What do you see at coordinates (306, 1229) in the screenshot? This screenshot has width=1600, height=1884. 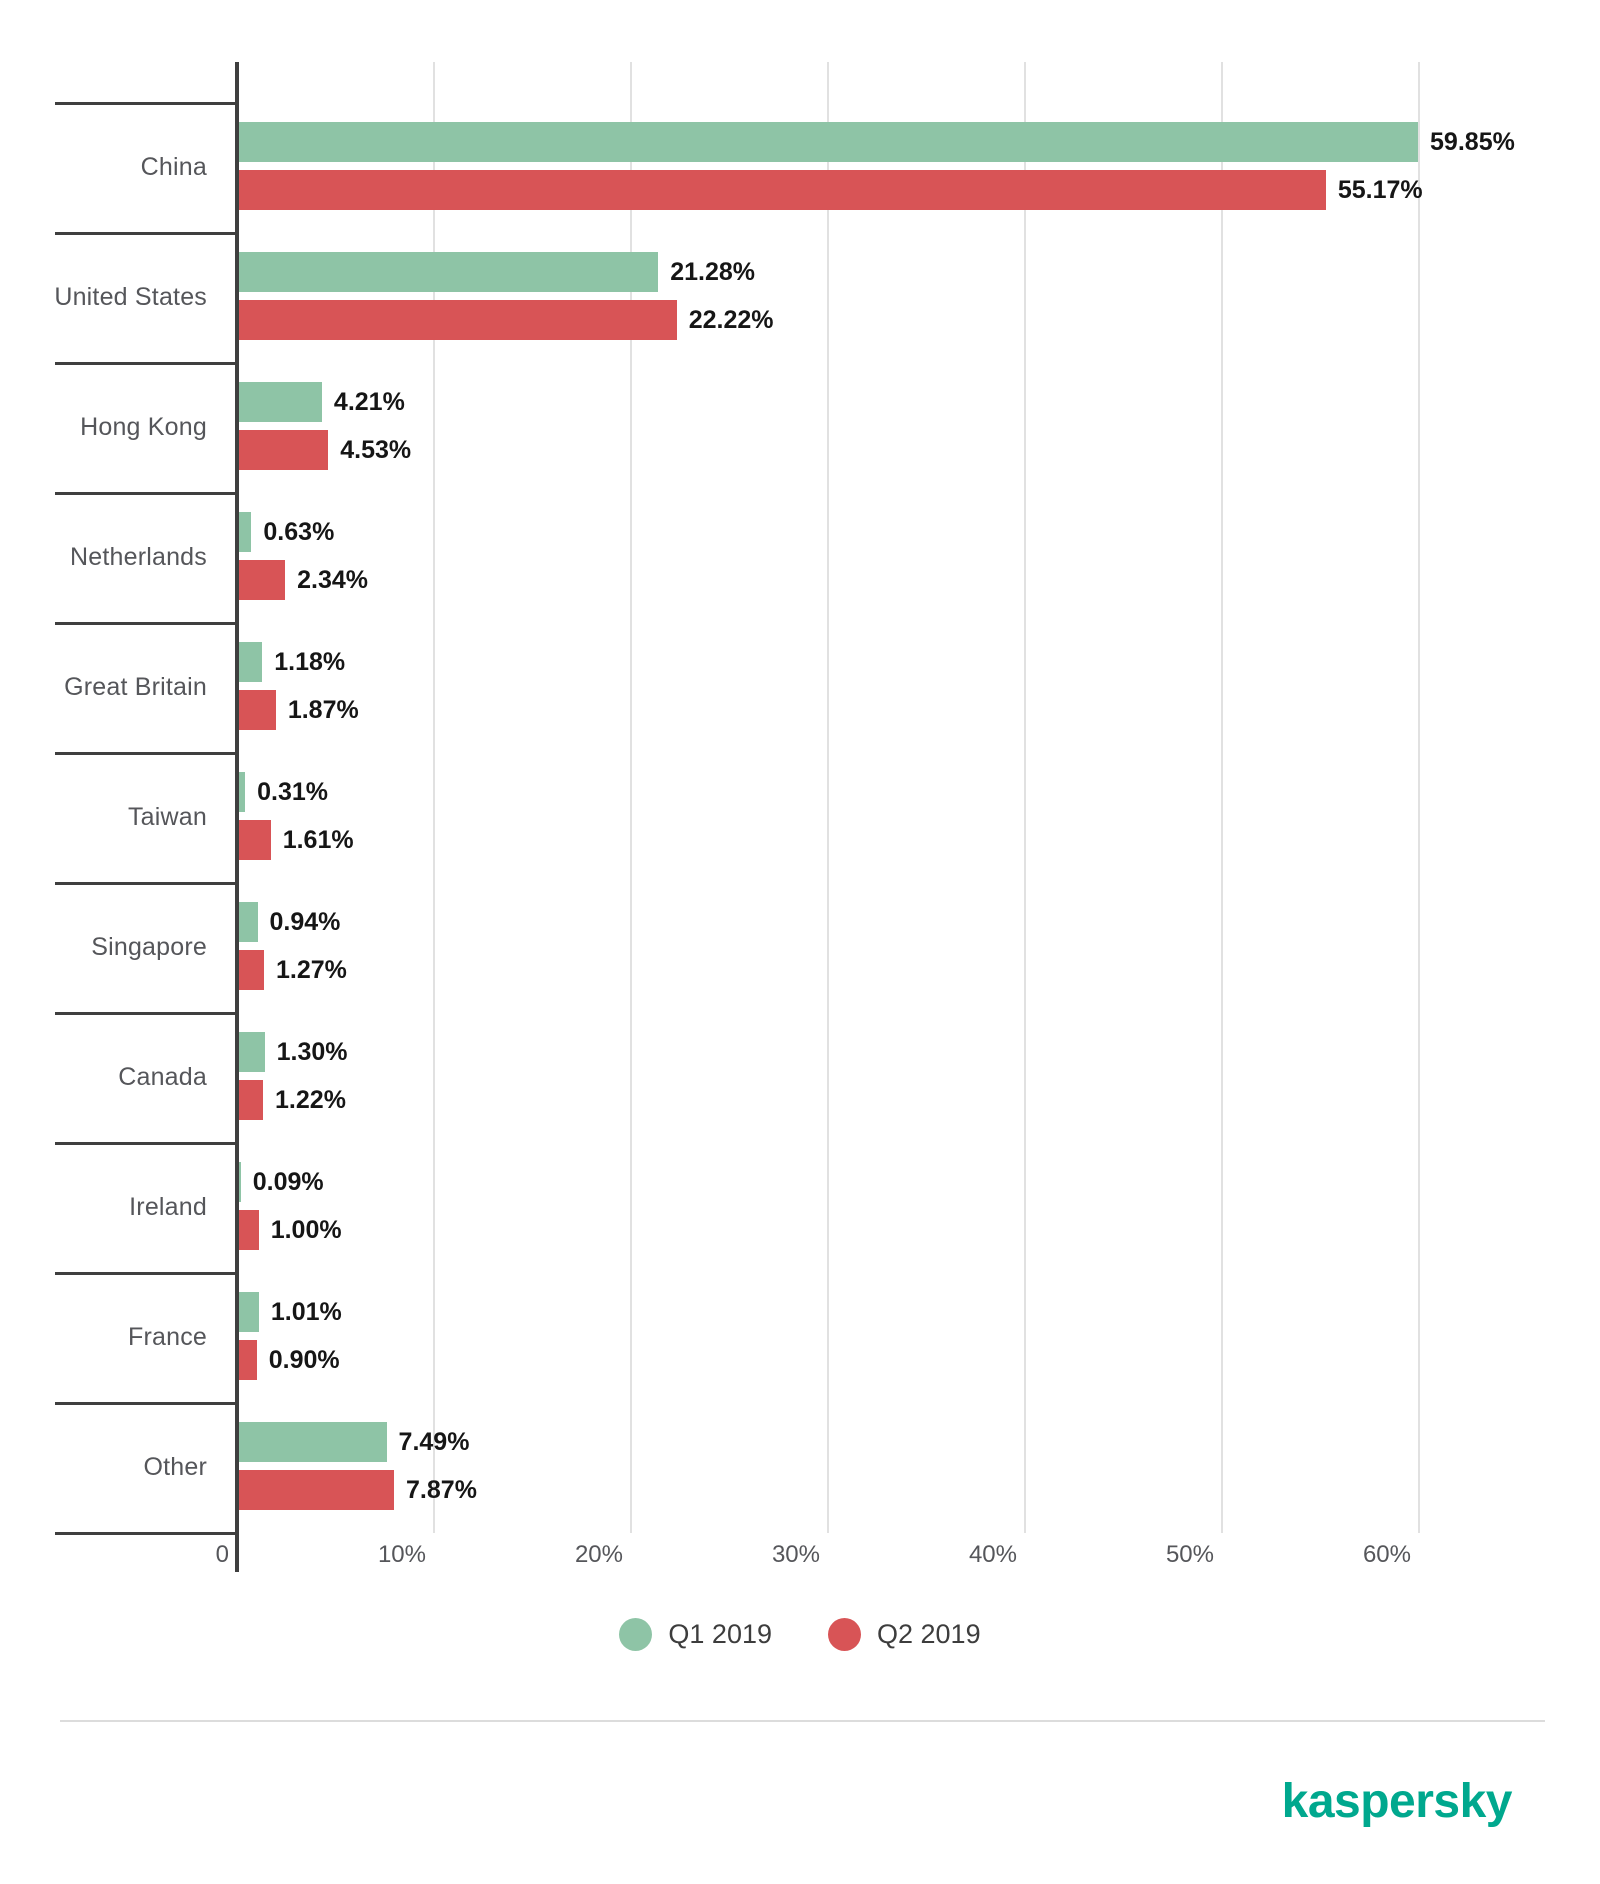 I see `bar-value-q2: 1.00%` at bounding box center [306, 1229].